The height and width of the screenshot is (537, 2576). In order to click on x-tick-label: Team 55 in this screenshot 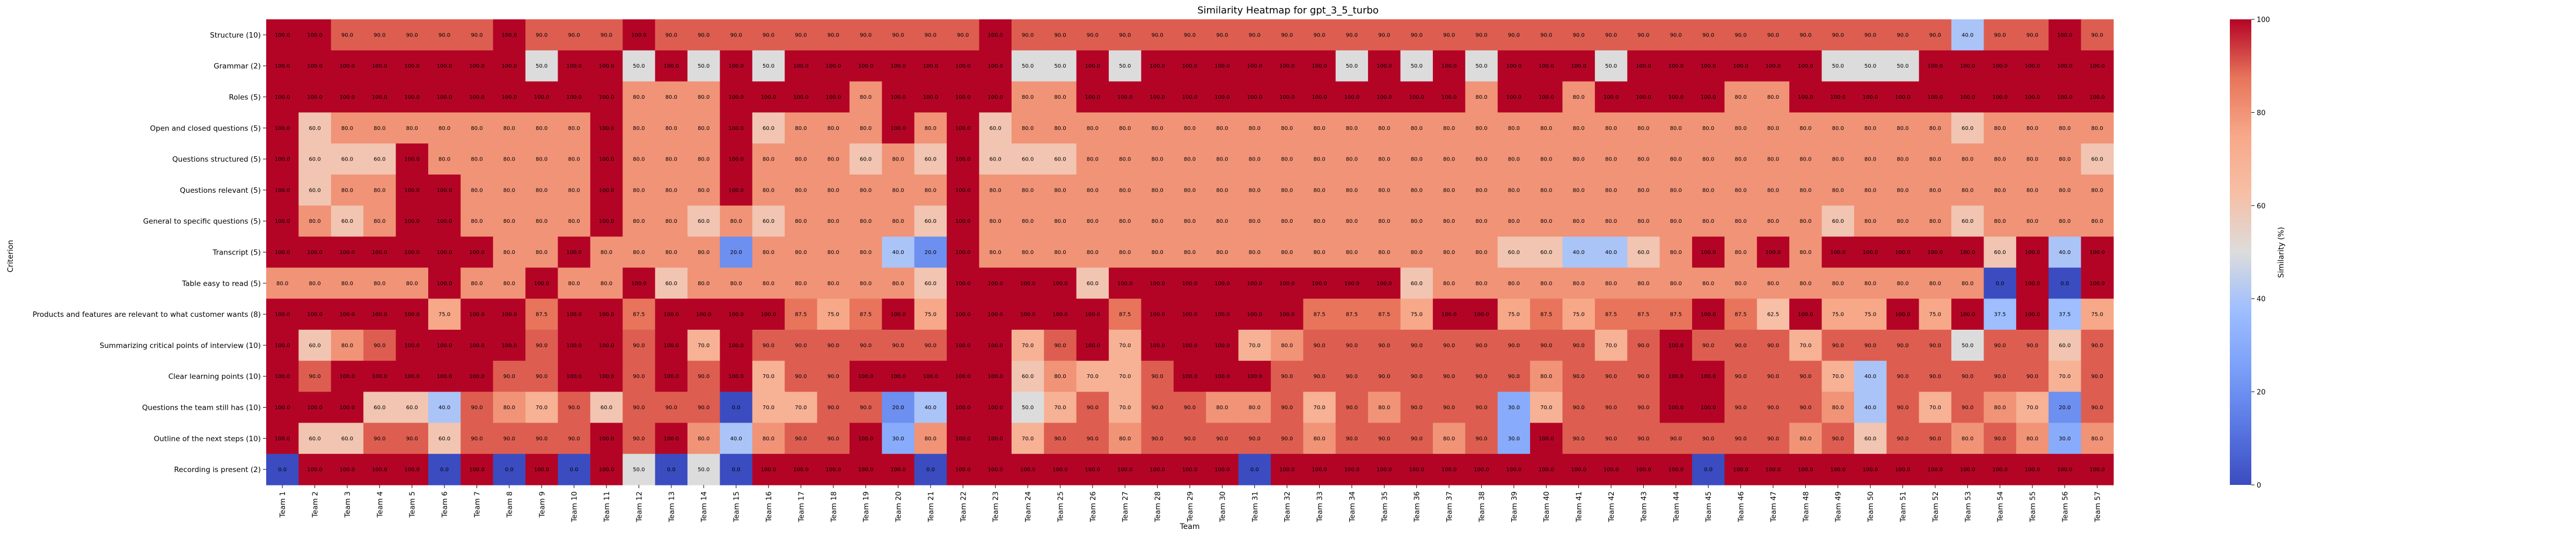, I will do `click(2033, 507)`.